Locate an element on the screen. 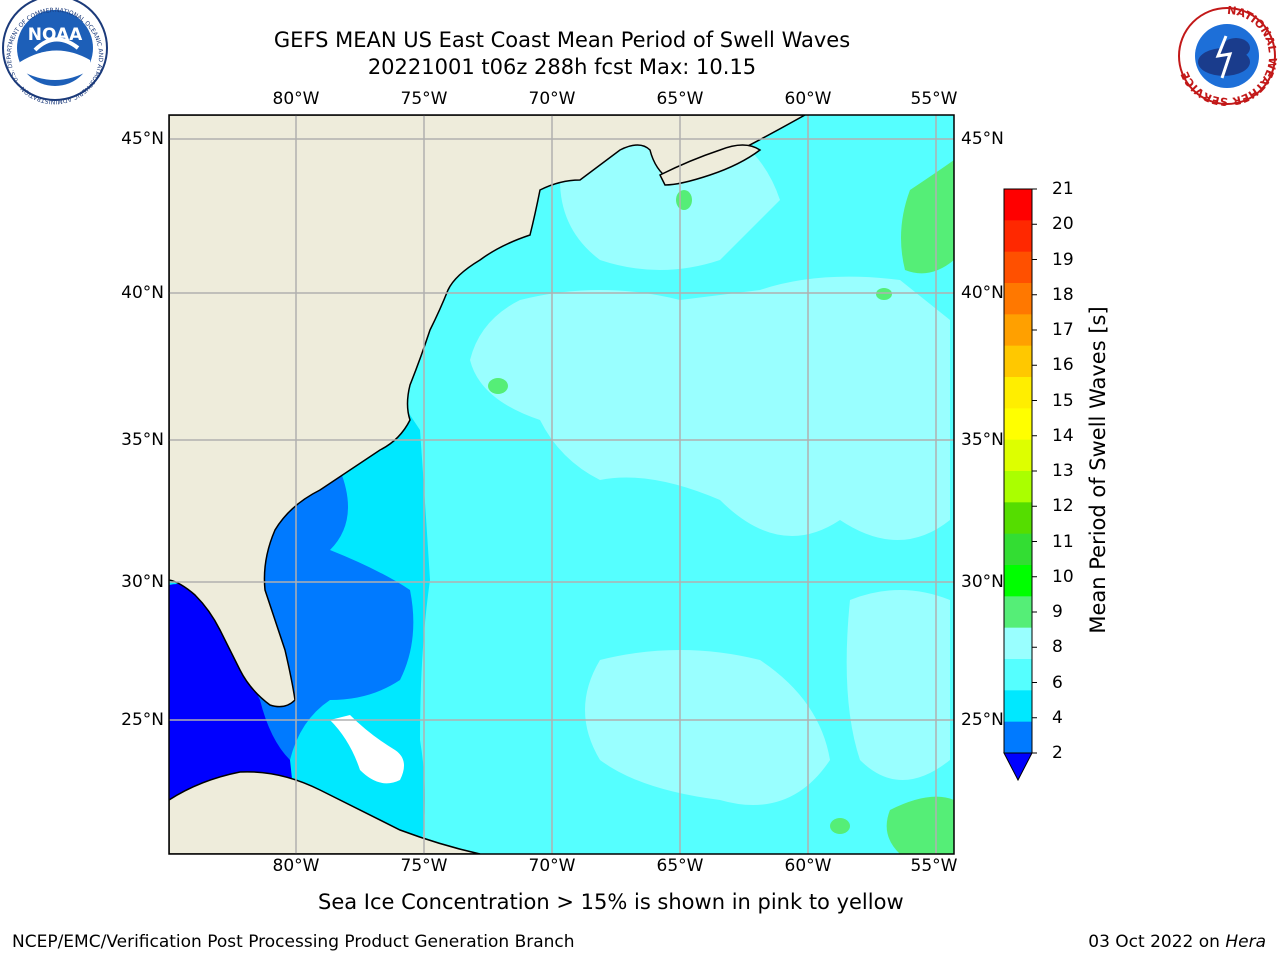  colorbar-tick-label: 16 is located at coordinates (1063, 365).